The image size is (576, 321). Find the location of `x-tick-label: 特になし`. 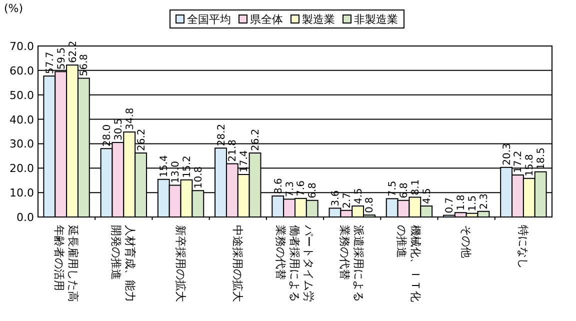

x-tick-label: 特になし is located at coordinates (523, 247).